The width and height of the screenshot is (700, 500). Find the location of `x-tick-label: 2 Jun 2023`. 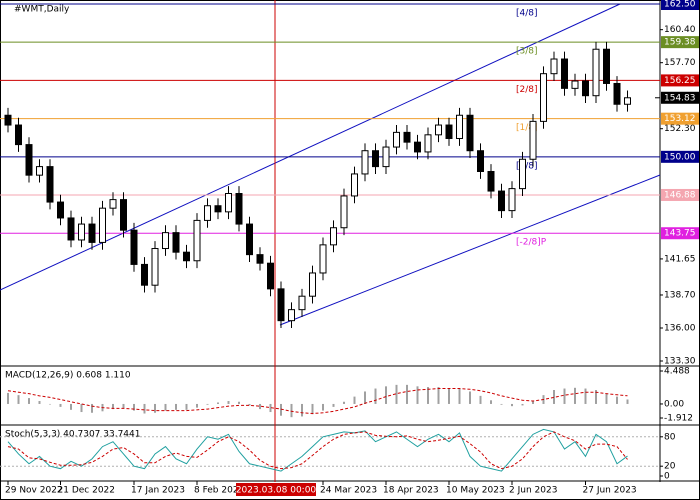

x-tick-label: 2 Jun 2023 is located at coordinates (533, 491).